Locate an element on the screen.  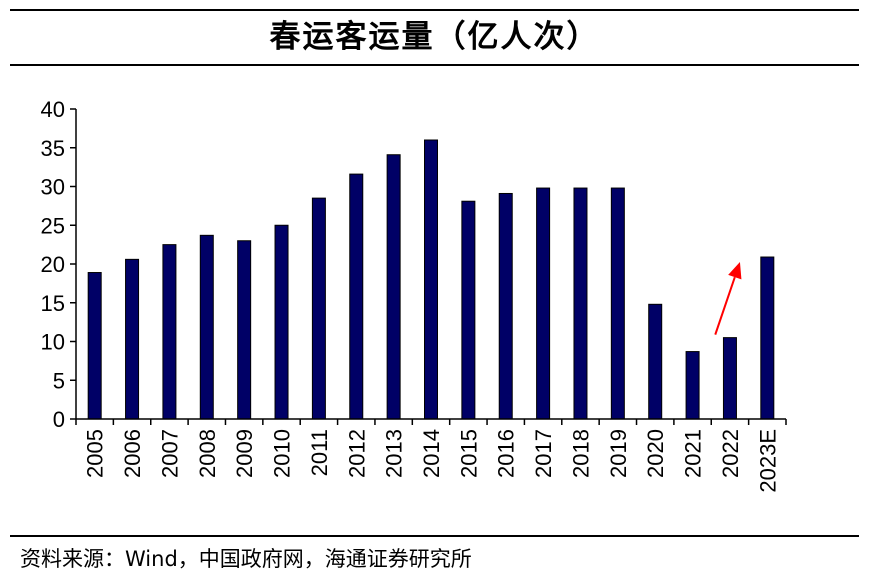
bar-2005 is located at coordinates (94, 346).